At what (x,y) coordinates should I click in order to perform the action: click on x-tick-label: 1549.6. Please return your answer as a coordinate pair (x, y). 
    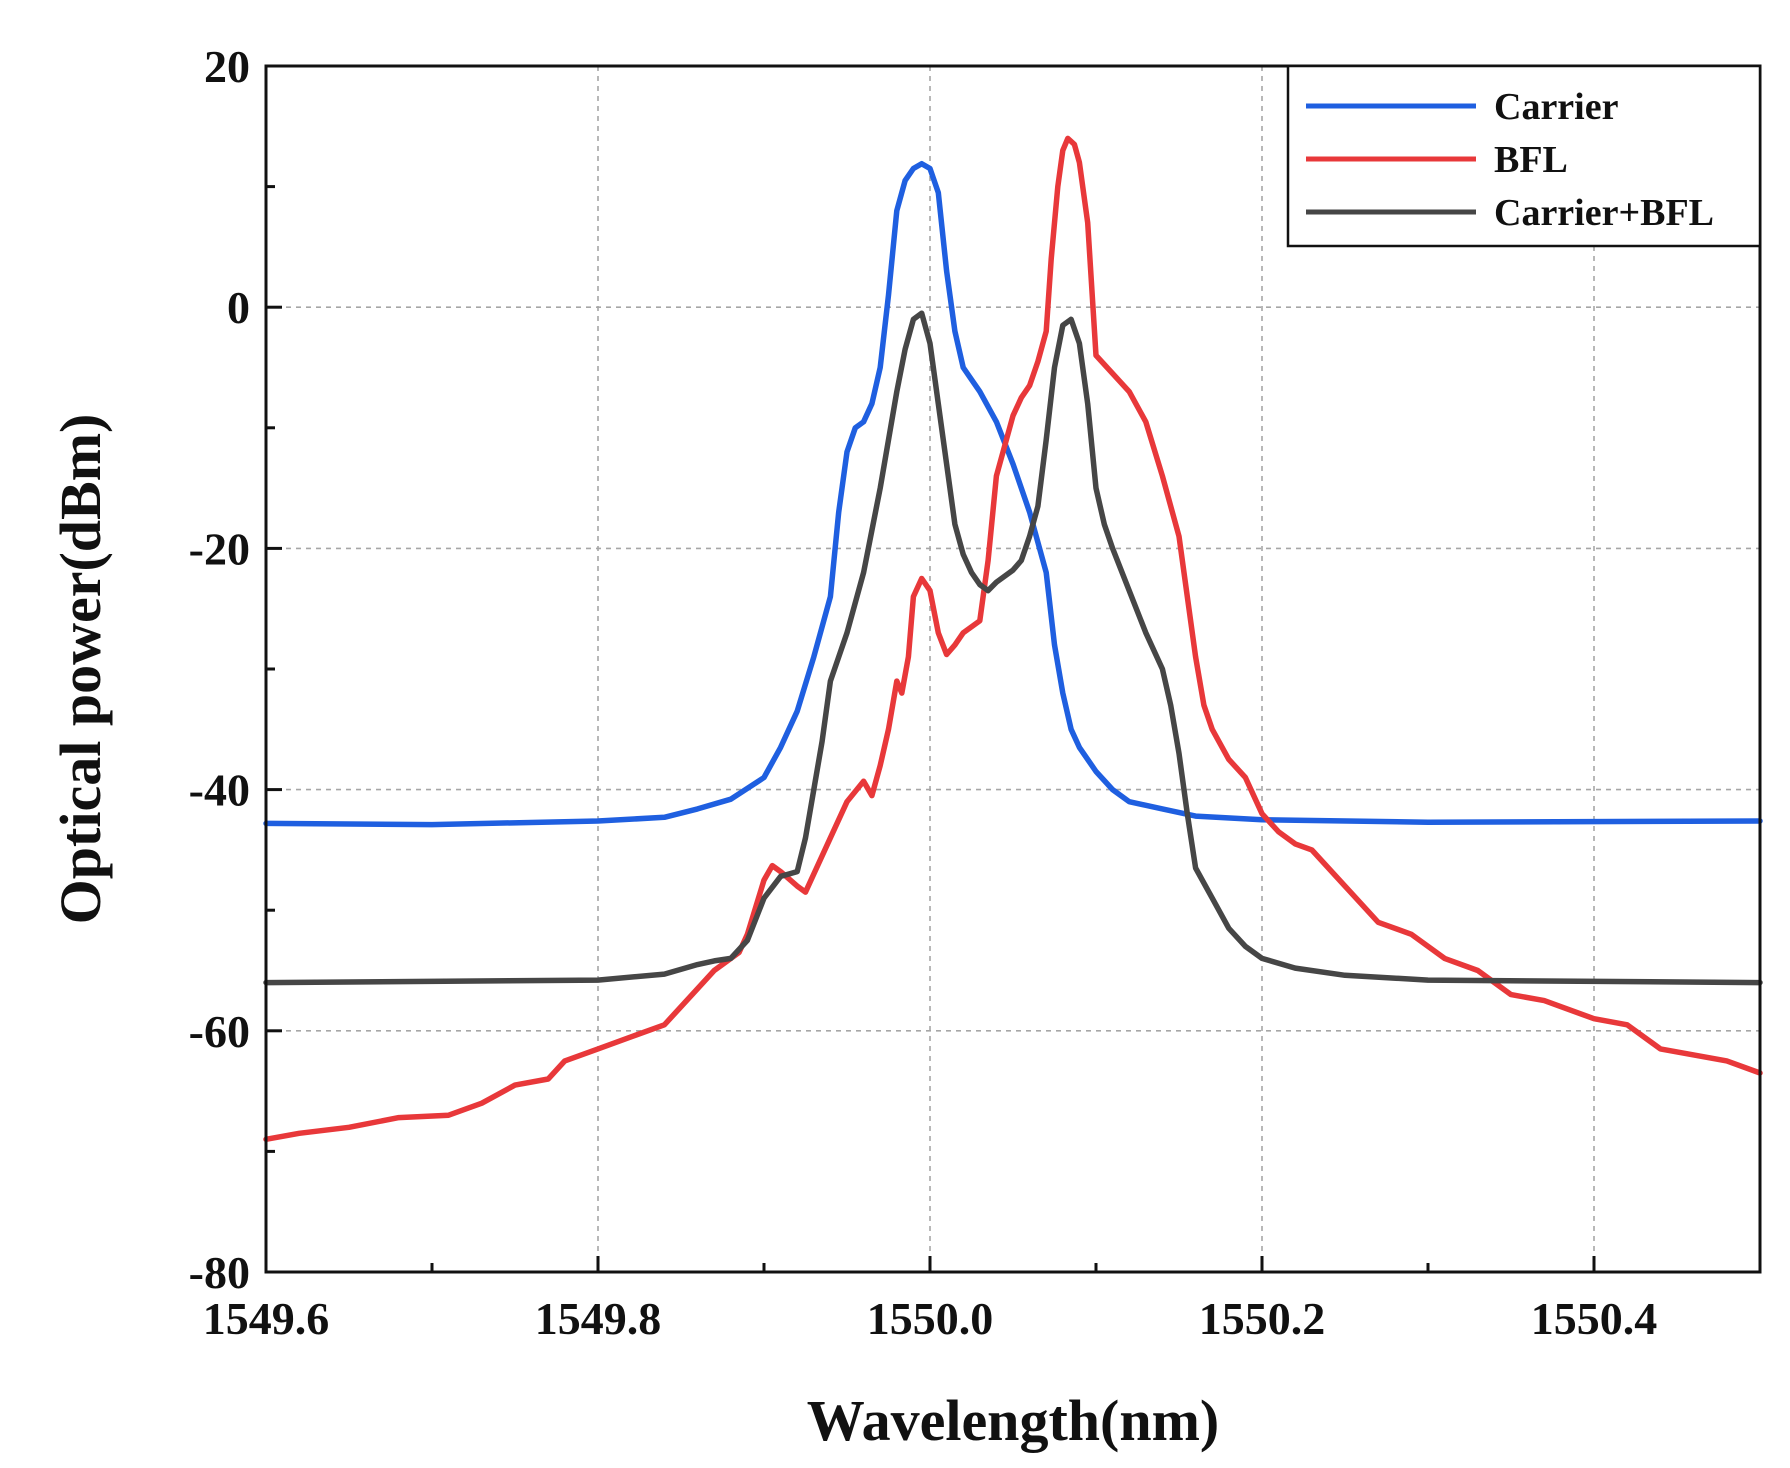
    Looking at the image, I should click on (266, 1318).